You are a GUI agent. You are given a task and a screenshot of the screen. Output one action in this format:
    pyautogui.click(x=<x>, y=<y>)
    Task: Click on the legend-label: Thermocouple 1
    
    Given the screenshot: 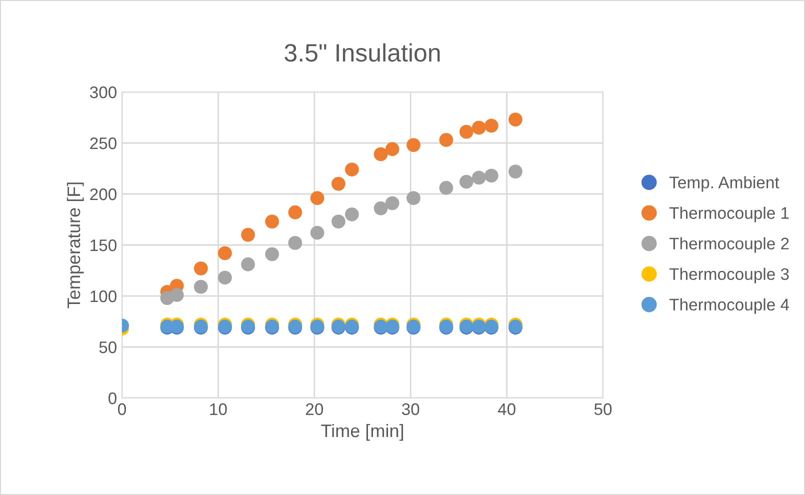 What is the action you would take?
    pyautogui.click(x=729, y=214)
    